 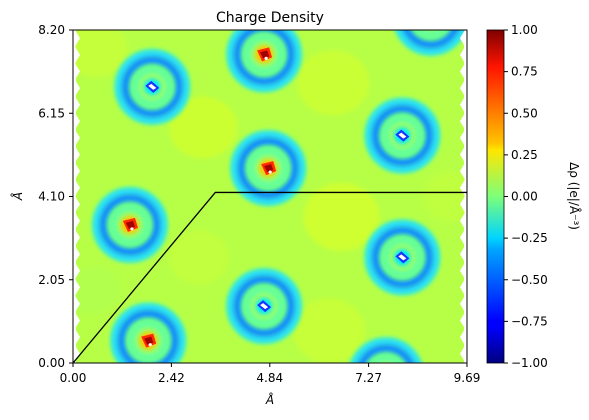 What do you see at coordinates (524, 113) in the screenshot?
I see `colorbar-tick-label: 0.50` at bounding box center [524, 113].